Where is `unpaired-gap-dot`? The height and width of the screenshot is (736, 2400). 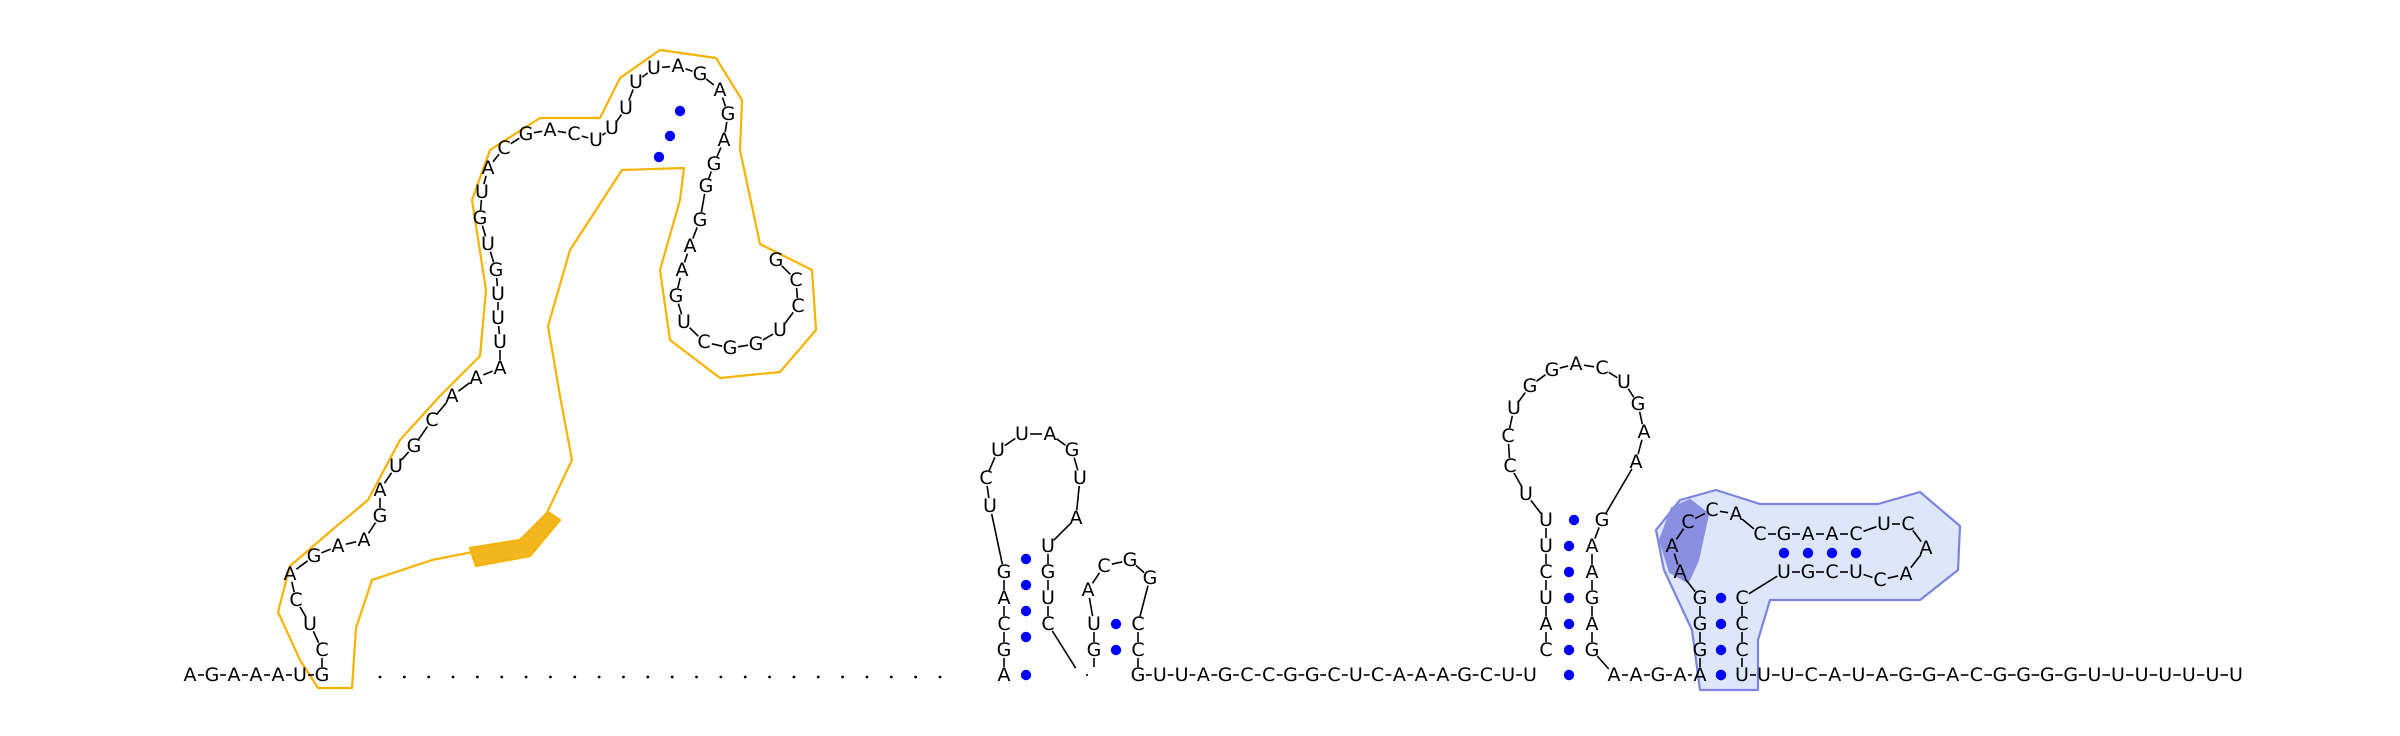 unpaired-gap-dot is located at coordinates (380, 677).